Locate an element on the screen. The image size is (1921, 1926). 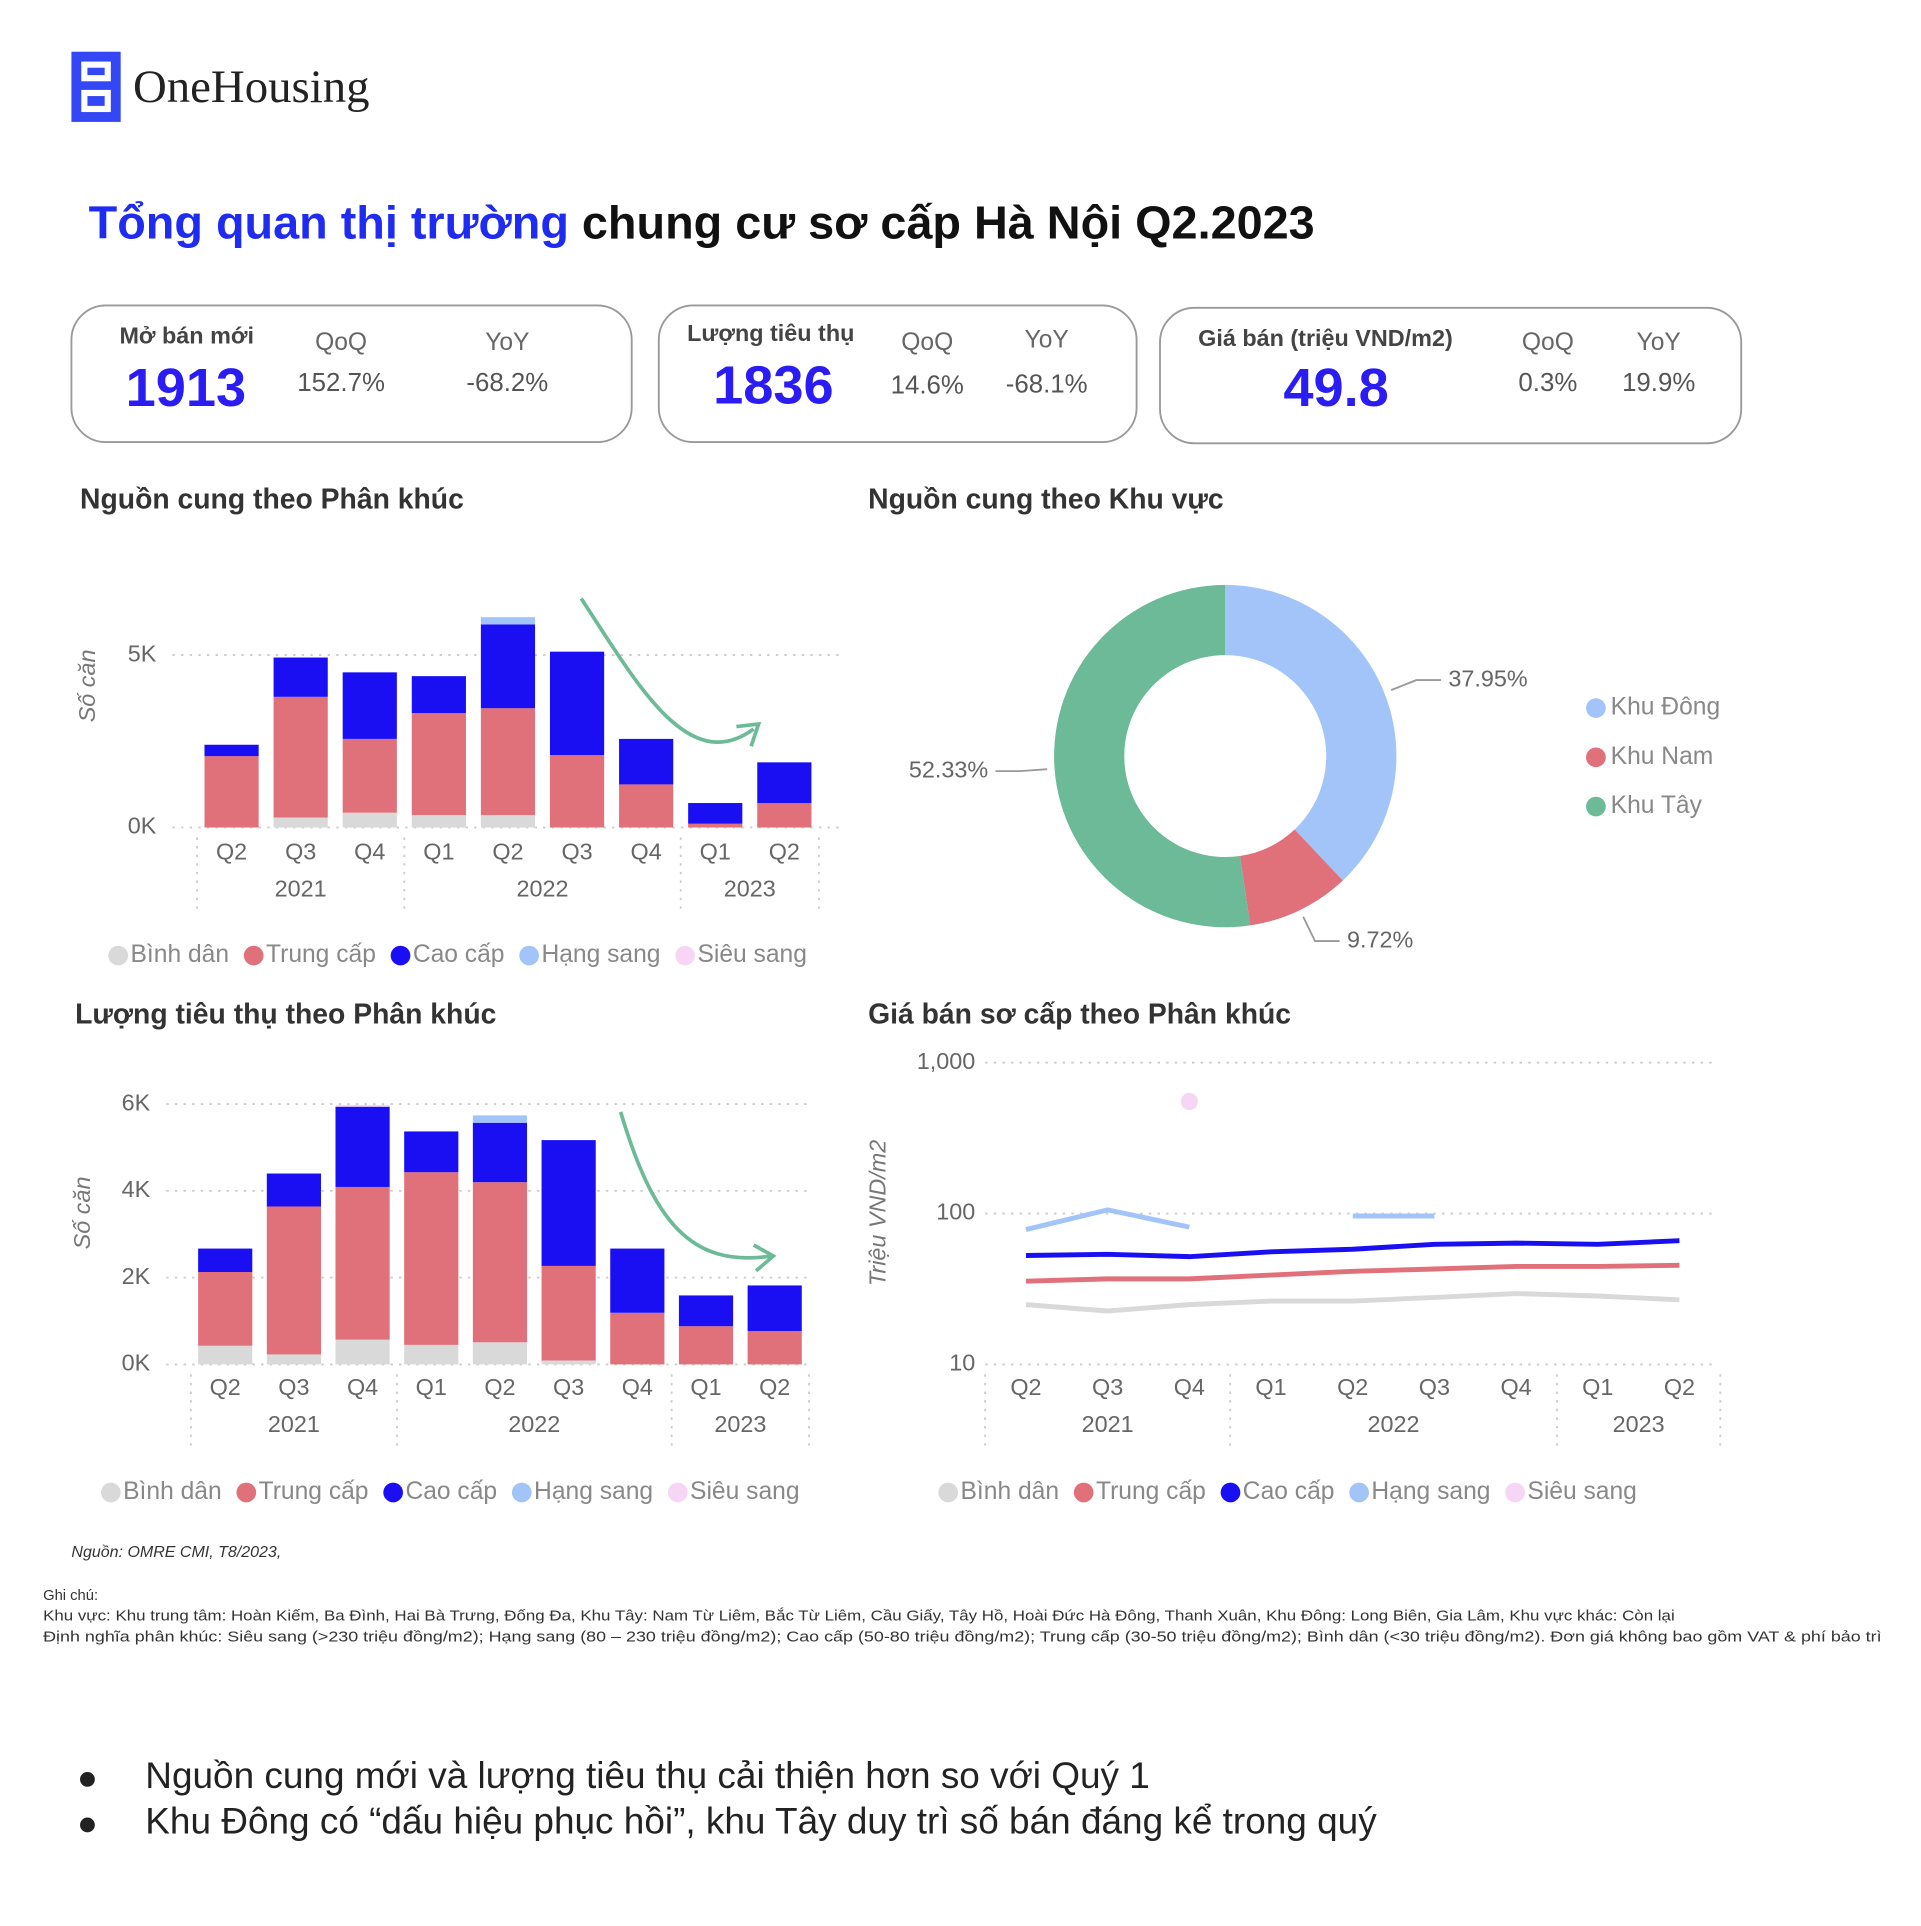
y-tick-label: 100 is located at coordinates (955, 1212).